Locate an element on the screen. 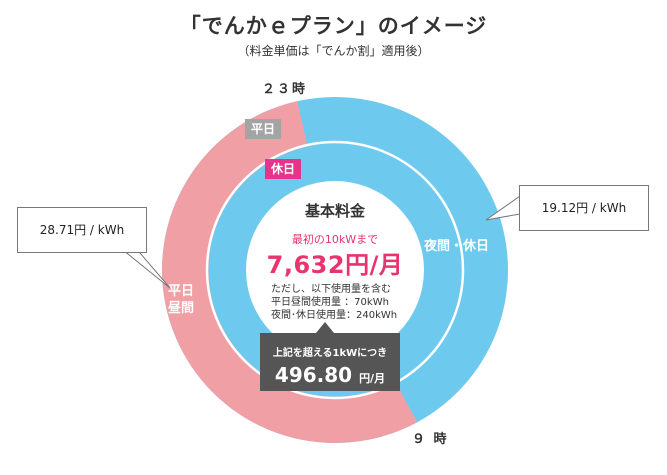 Image resolution: width=667 pixels, height=475 pixels. base-fee-title: 基本料金 is located at coordinates (334, 211).